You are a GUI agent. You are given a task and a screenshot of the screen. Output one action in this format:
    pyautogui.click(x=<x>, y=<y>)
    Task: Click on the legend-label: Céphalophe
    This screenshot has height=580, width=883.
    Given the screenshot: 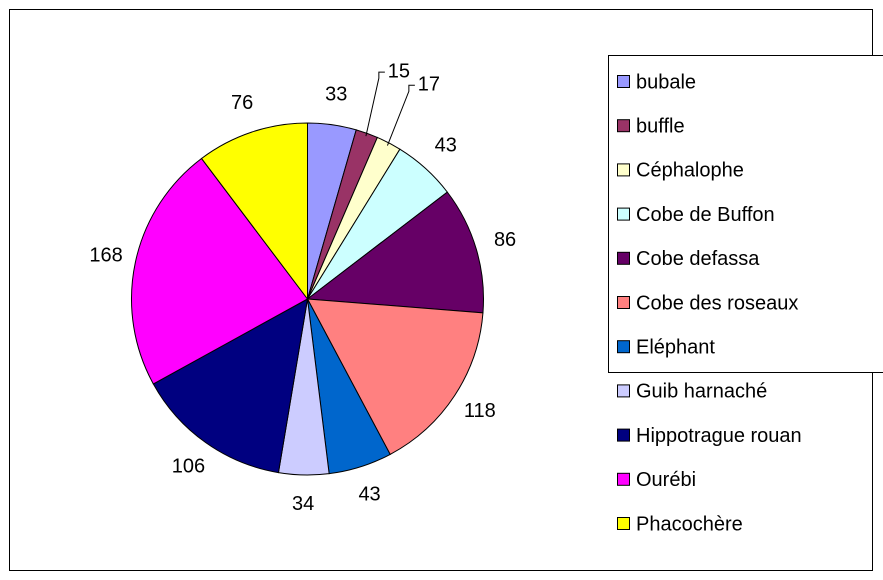 What is the action you would take?
    pyautogui.click(x=690, y=171)
    